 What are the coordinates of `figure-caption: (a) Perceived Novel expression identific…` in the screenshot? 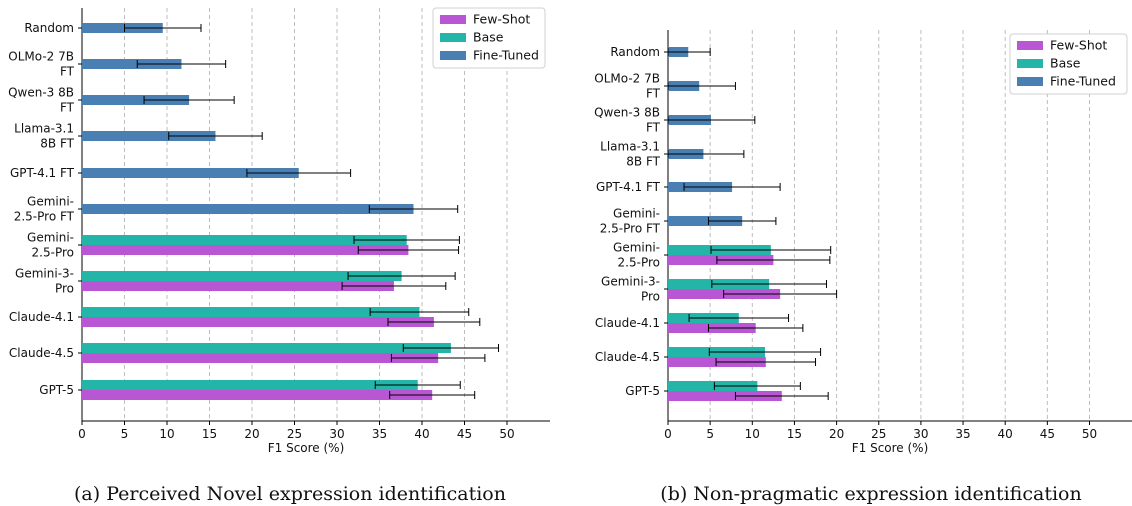 It's located at (290, 494).